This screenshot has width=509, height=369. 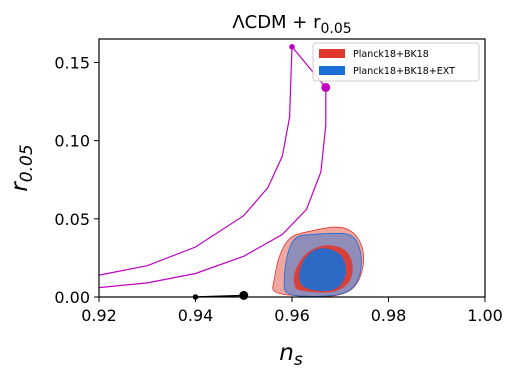 I want to click on x-tick-label: 0.96, so click(x=292, y=315).